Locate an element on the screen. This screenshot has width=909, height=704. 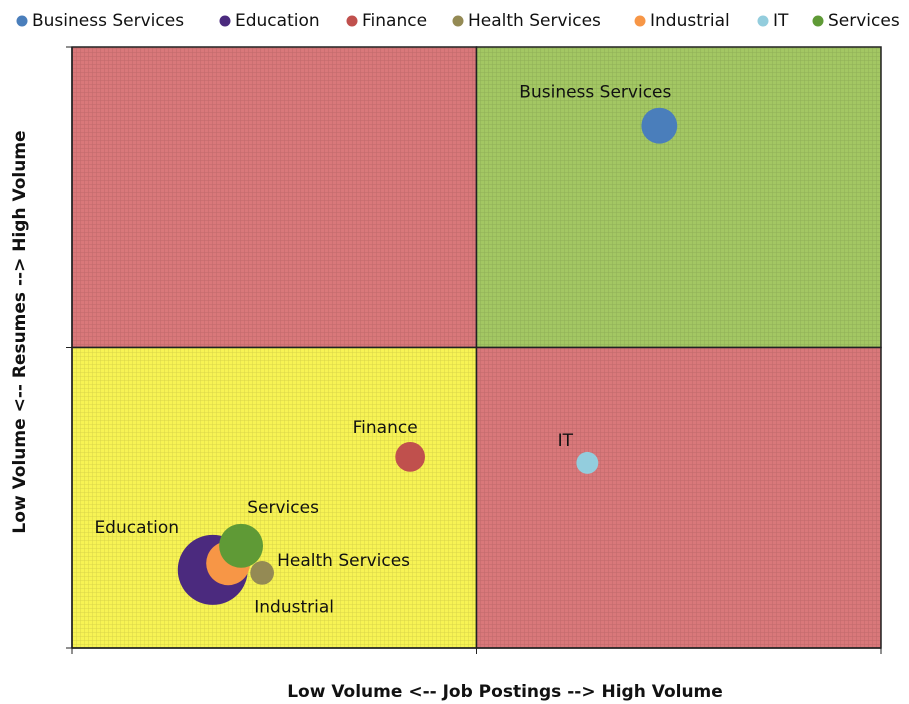
bubble-label: Services is located at coordinates (283, 508).